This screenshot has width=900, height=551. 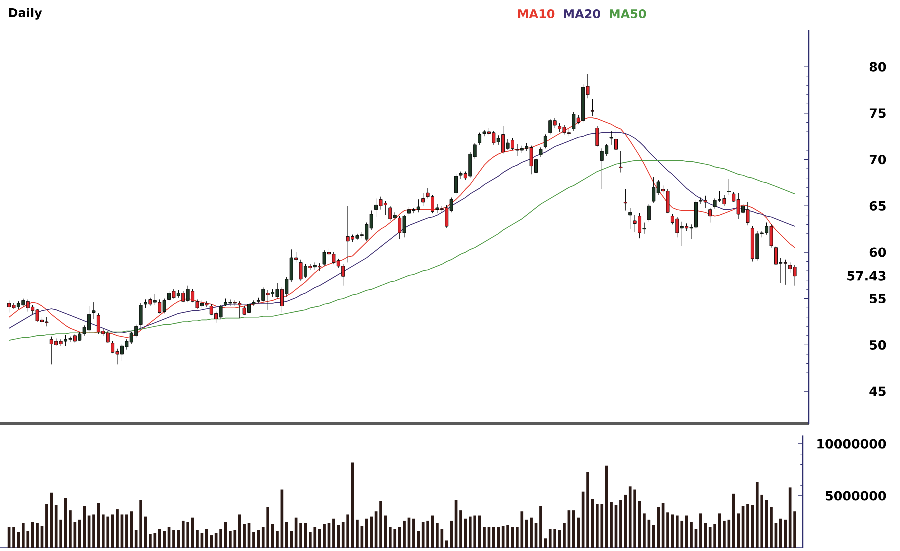 What do you see at coordinates (867, 276) in the screenshot?
I see `text: 57.43` at bounding box center [867, 276].